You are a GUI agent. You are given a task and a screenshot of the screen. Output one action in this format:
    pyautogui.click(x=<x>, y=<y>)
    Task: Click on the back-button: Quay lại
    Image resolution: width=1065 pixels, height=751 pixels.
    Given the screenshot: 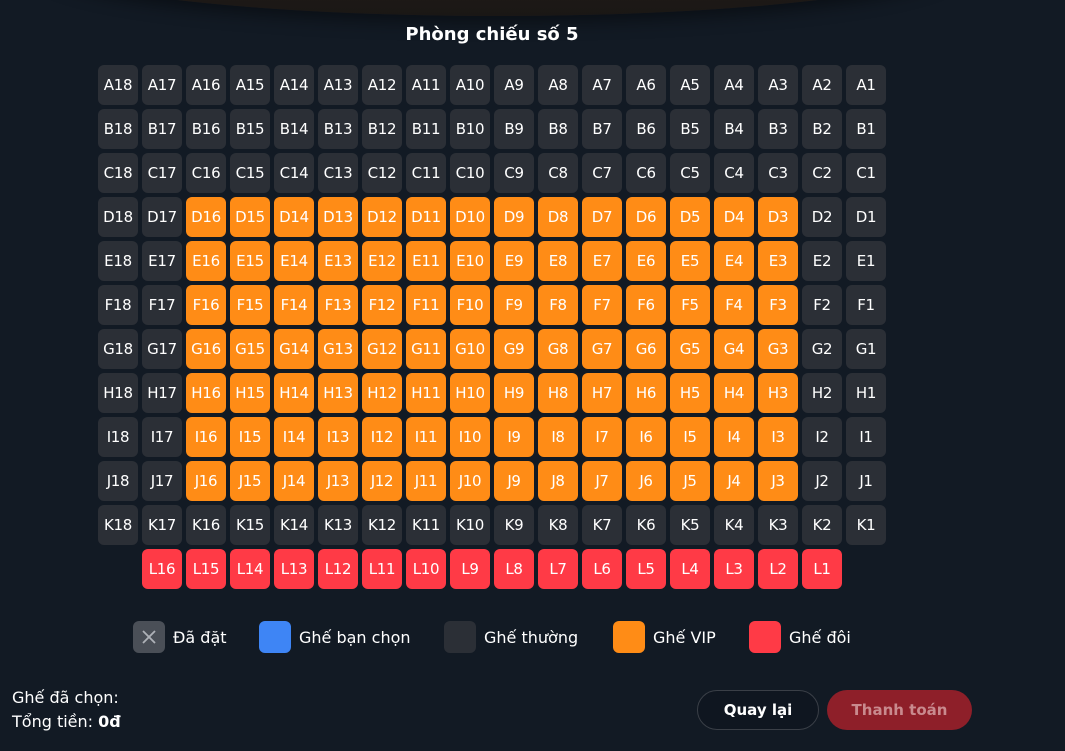 What is the action you would take?
    pyautogui.click(x=758, y=710)
    